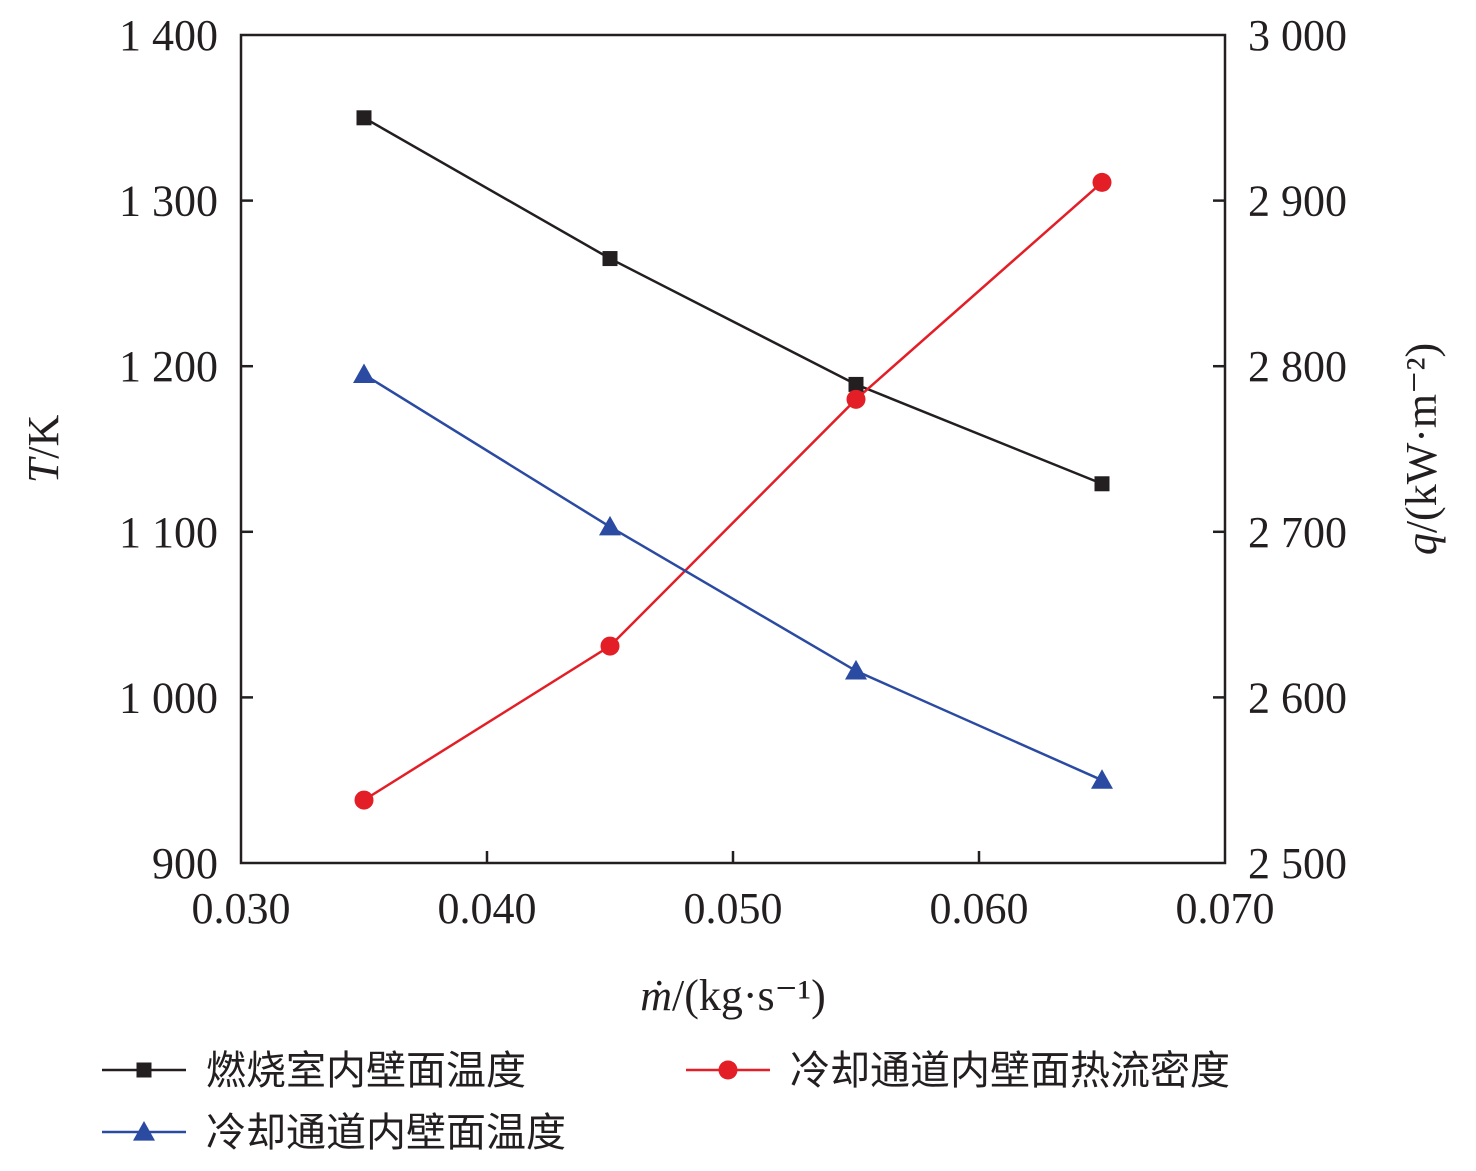 Image resolution: width=1476 pixels, height=1171 pixels. Describe the element at coordinates (979, 908) in the screenshot. I see `x-tick-label: 0.060` at that location.